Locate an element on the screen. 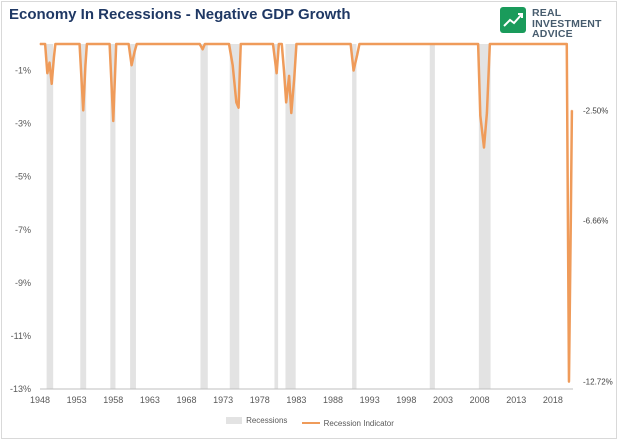 This screenshot has height=442, width=620. legend-item-recessions: Recessions is located at coordinates (256, 420).